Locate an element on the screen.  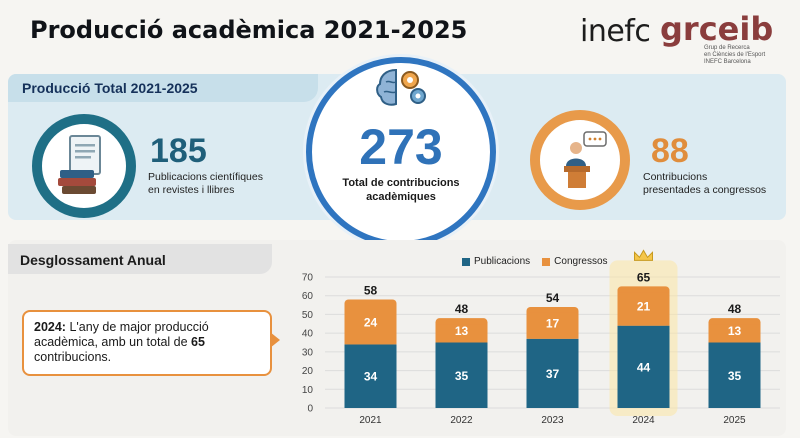
total-label-2: acadèmiques is located at coordinates (401, 197).